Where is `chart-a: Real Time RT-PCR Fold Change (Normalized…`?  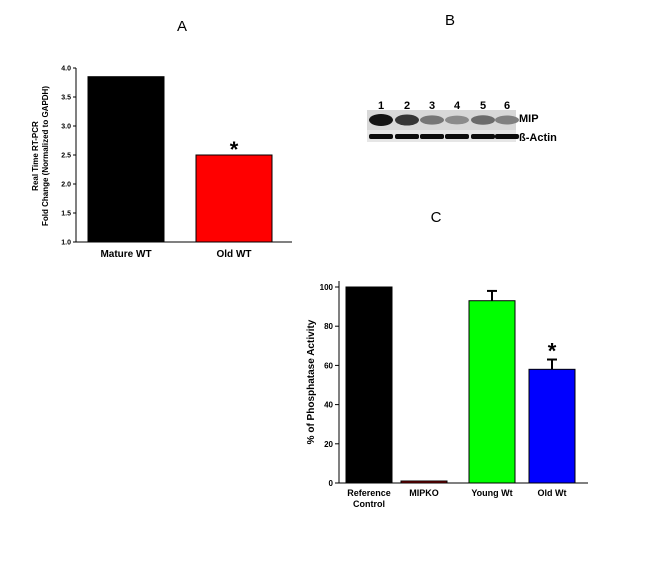
chart-a: Real Time RT-PCR Fold Change (Normalized… is located at coordinates (161, 163).